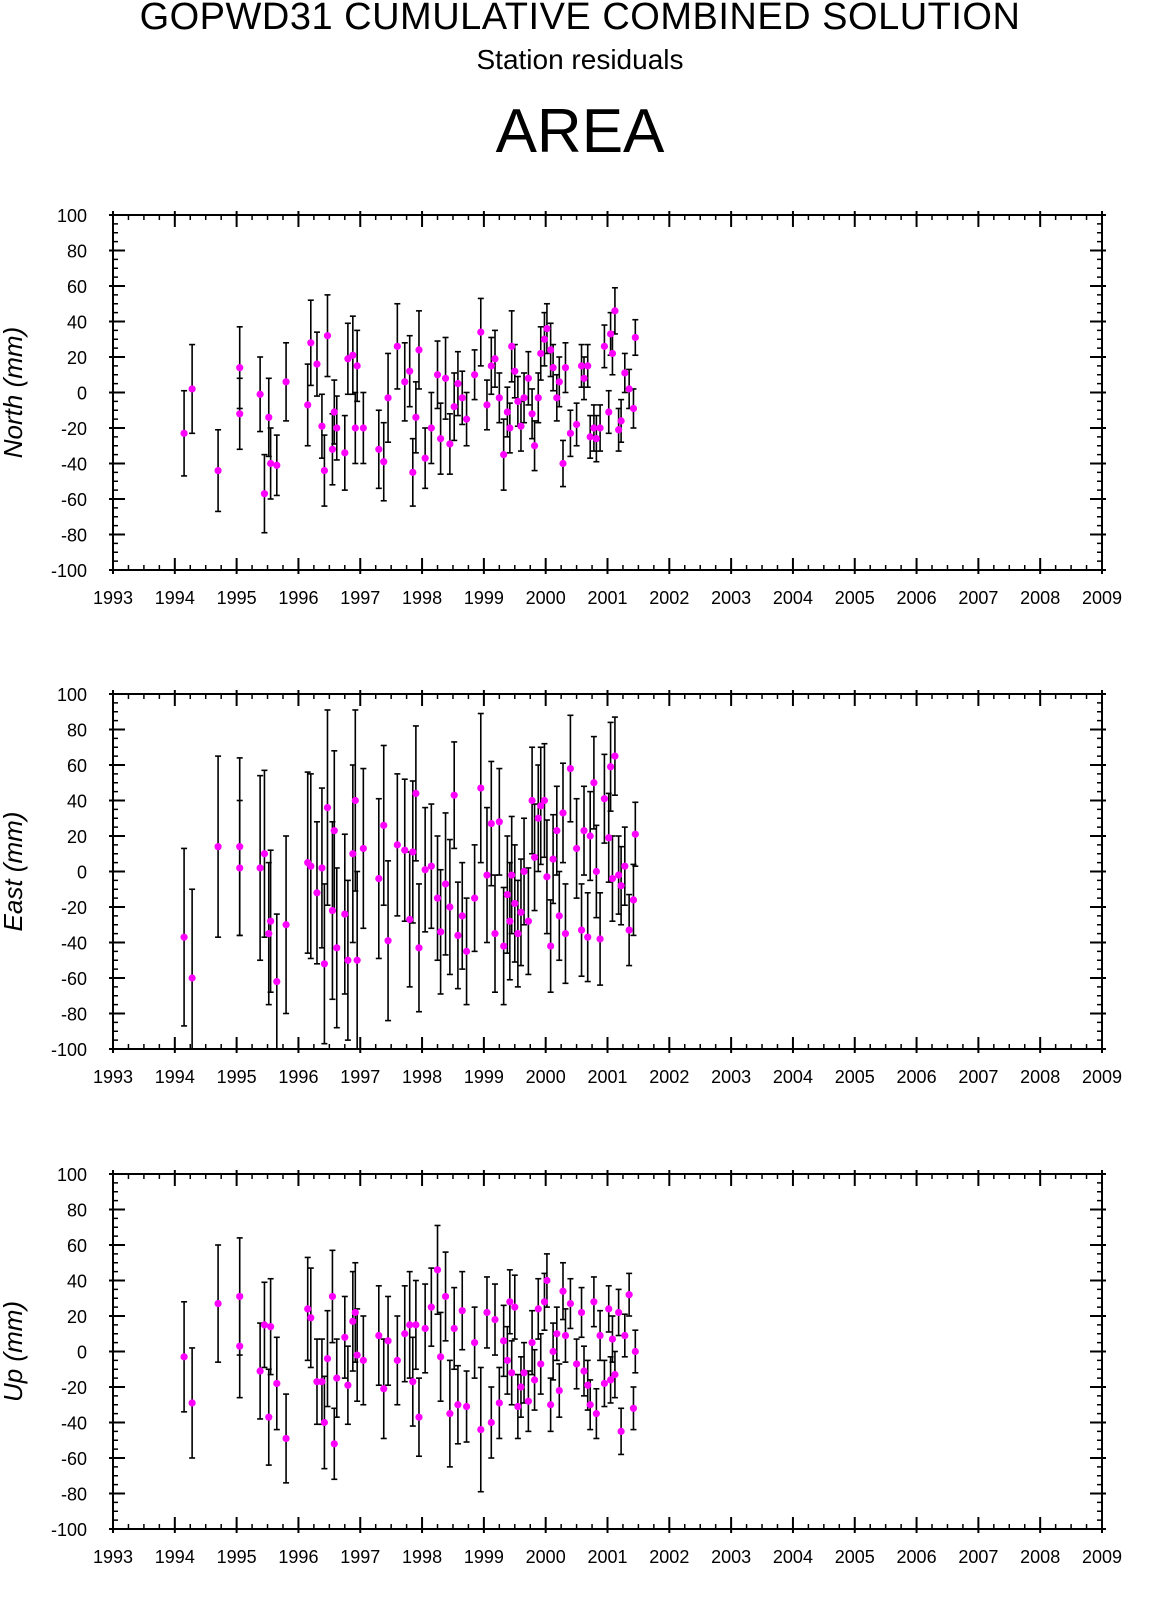 The height and width of the screenshot is (1621, 1160). What do you see at coordinates (855, 1077) in the screenshot?
I see `east-x-tick-label: 2005` at bounding box center [855, 1077].